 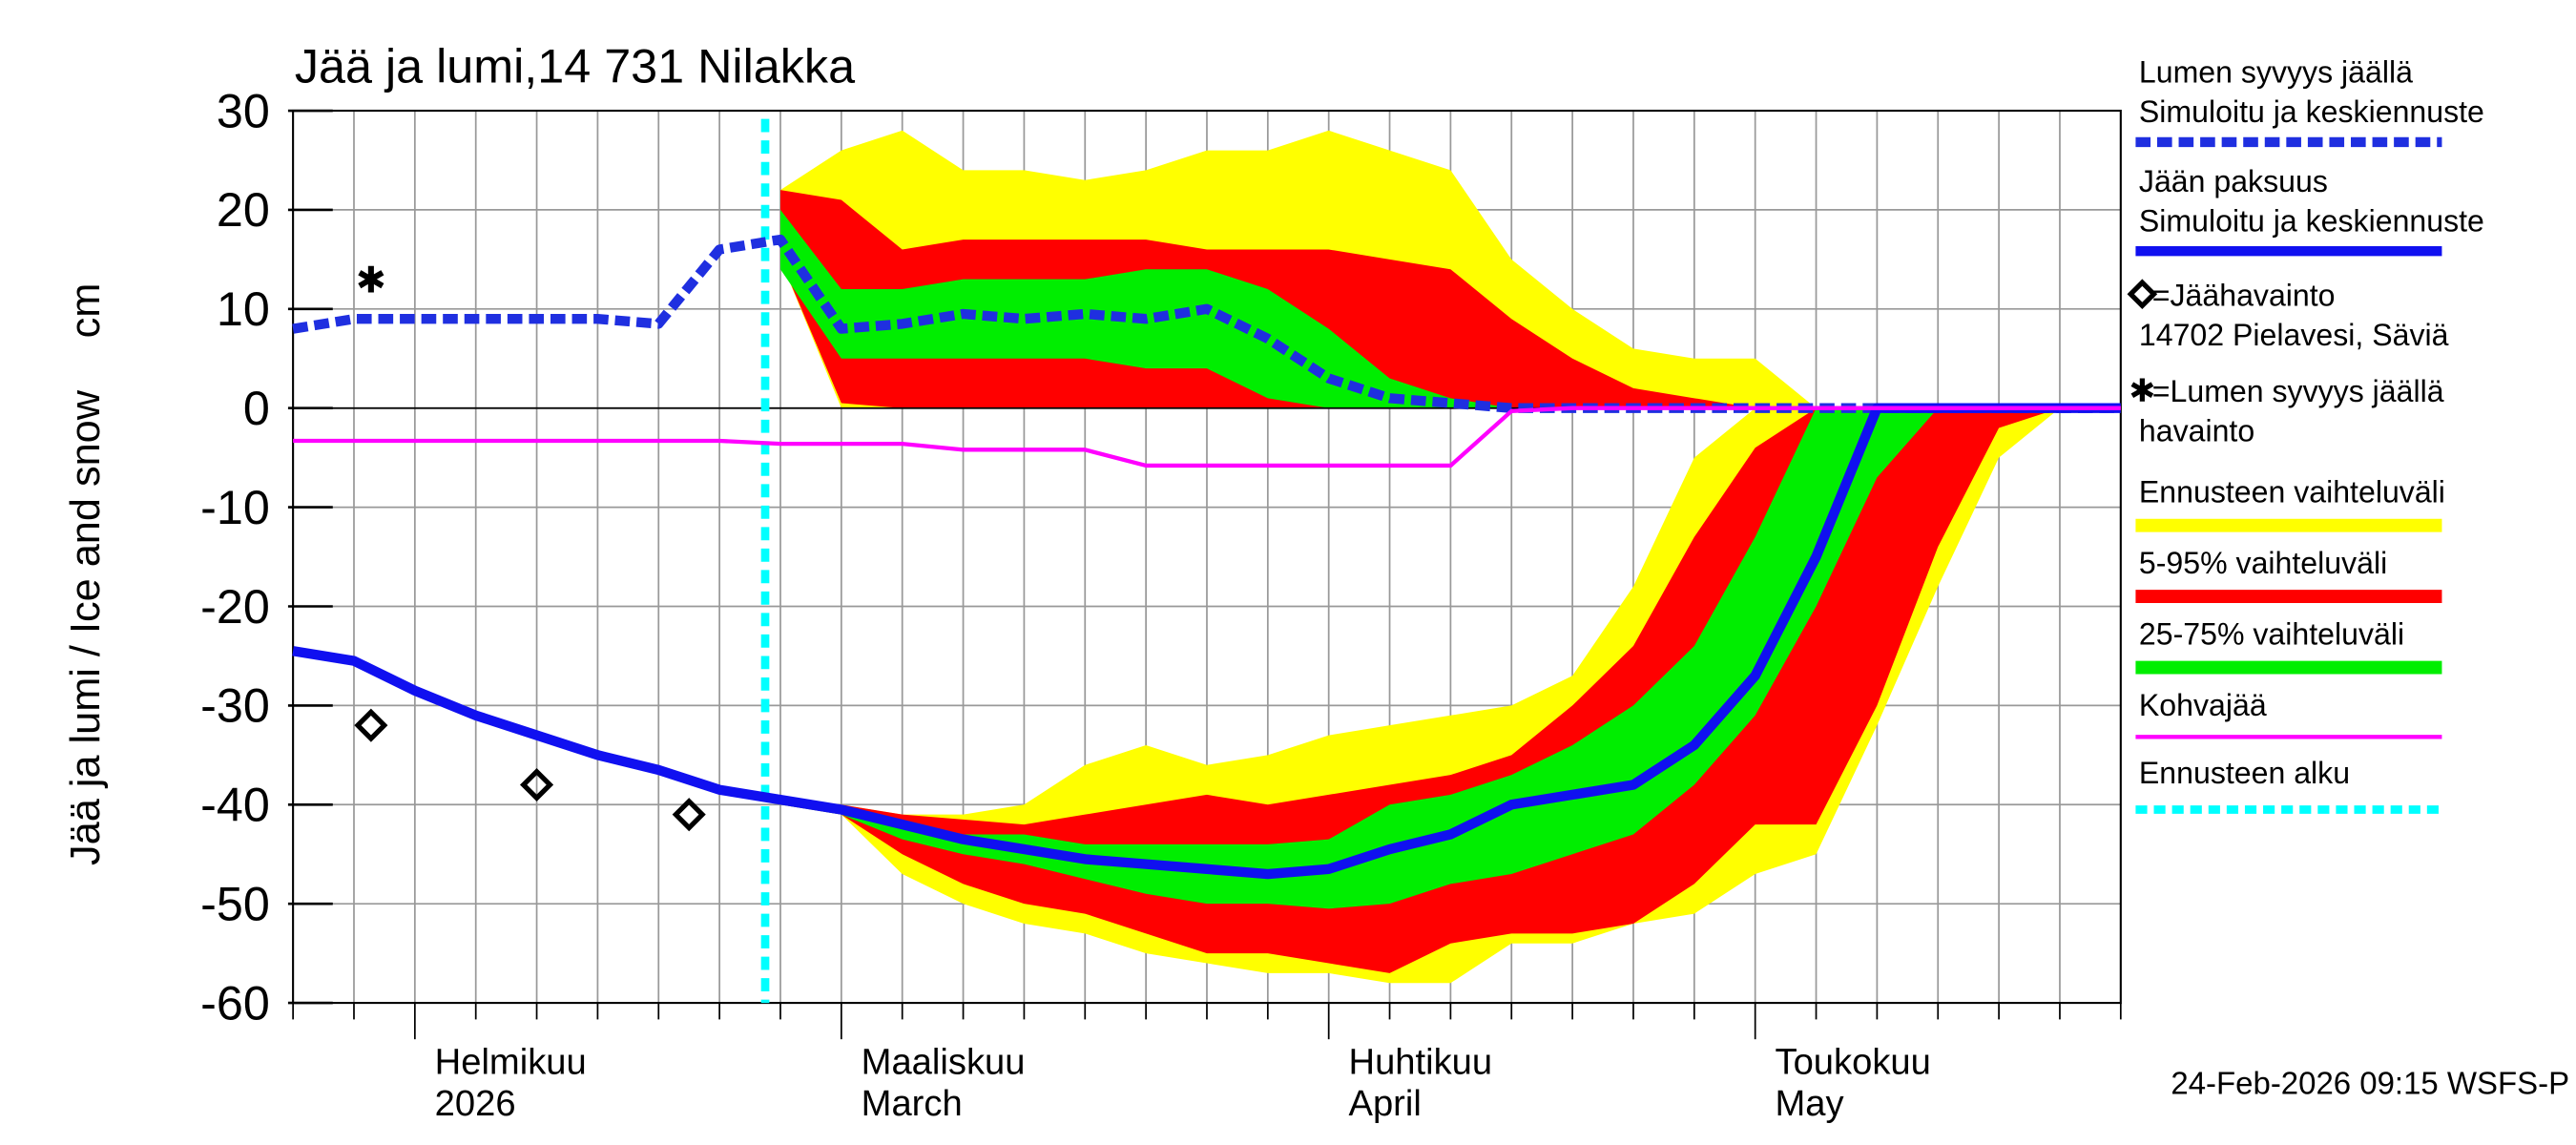 What do you see at coordinates (243, 210) in the screenshot?
I see `y-tick-label: 20` at bounding box center [243, 210].